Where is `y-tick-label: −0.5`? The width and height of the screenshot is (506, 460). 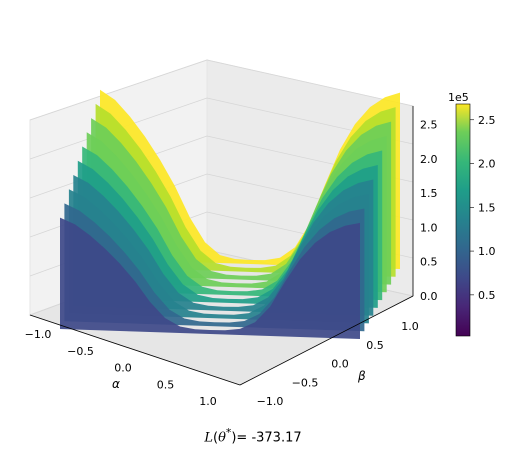 y-tick-label: −0.5 is located at coordinates (305, 382).